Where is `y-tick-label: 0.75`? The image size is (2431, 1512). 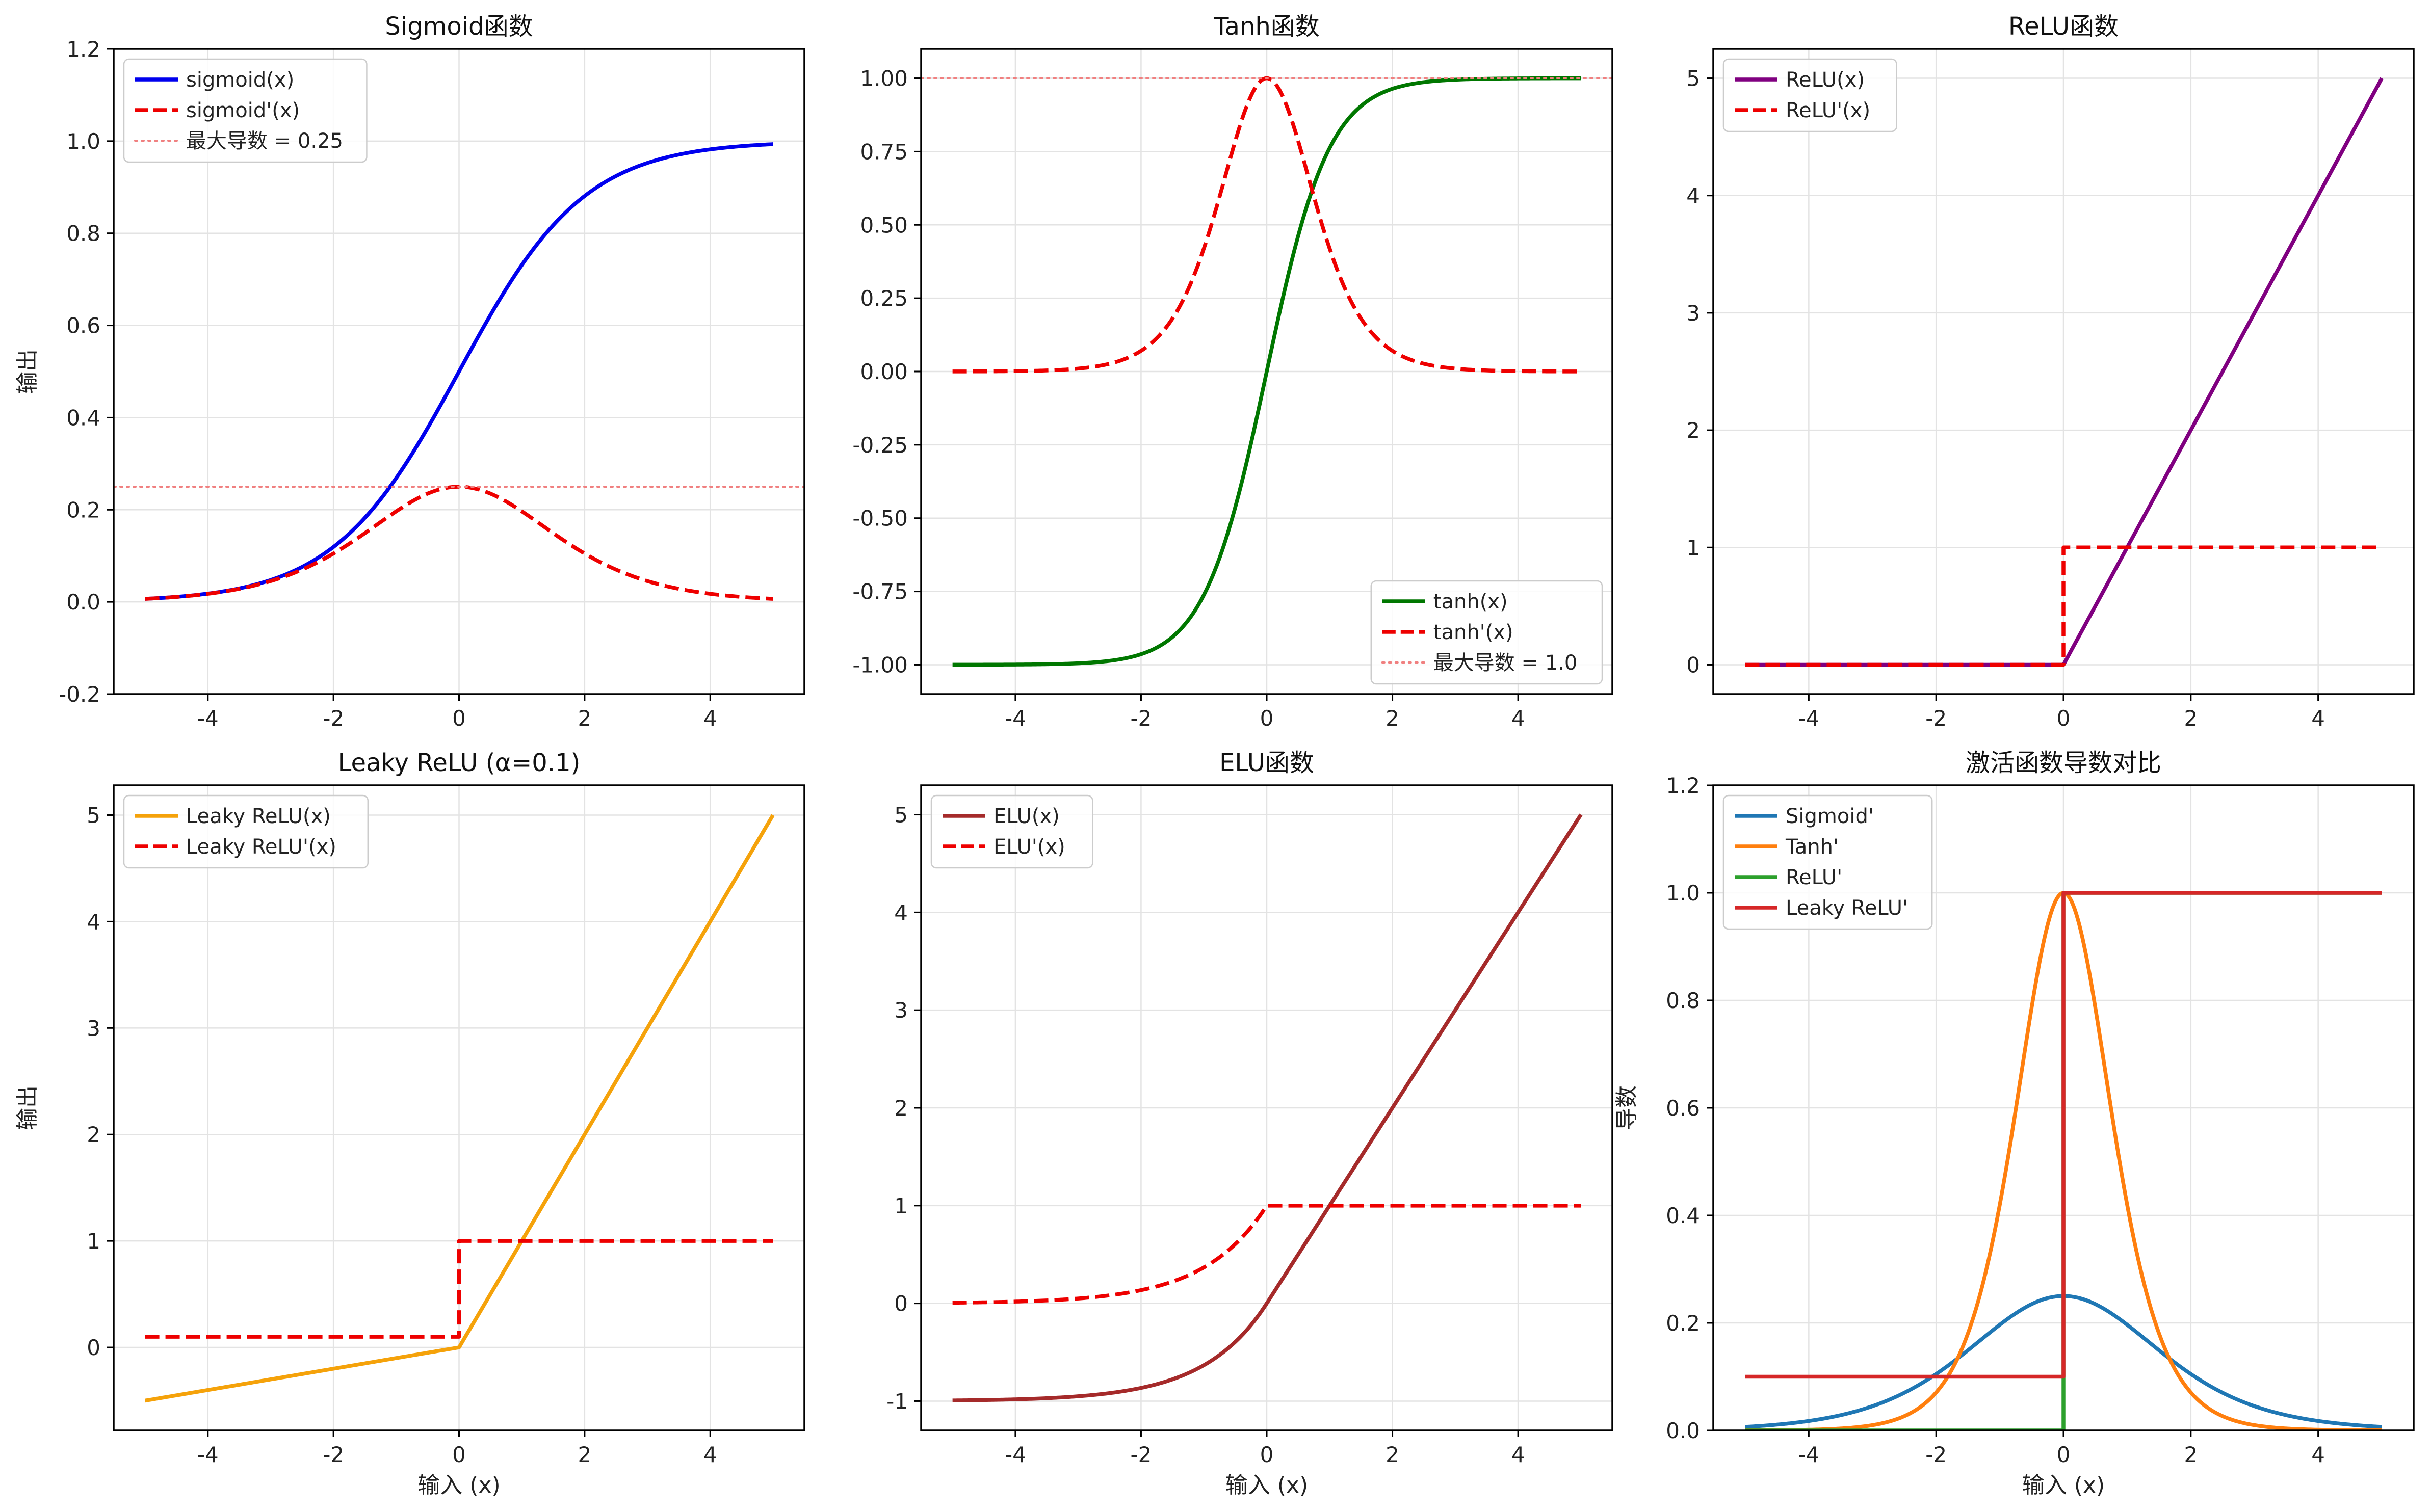
y-tick-label: 0.75 is located at coordinates (884, 151).